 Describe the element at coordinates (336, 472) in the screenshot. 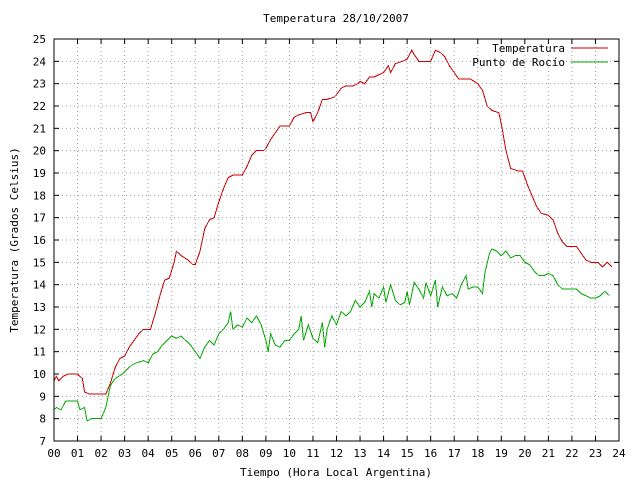

I see `x-axis-label: Tiempo (Hora Local Argentina)` at that location.